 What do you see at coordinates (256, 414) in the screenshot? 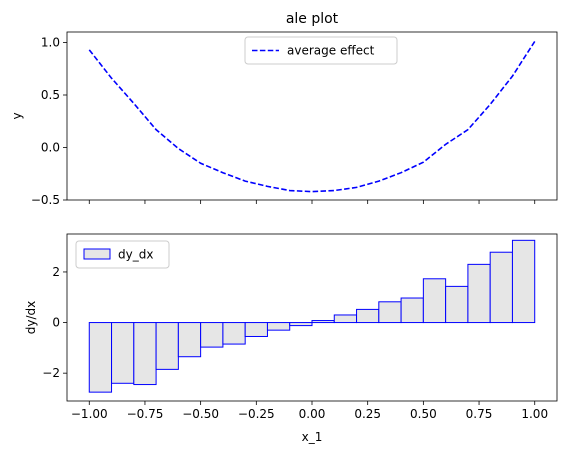
I see `bottom-x-tick-label: −0.25` at bounding box center [256, 414].